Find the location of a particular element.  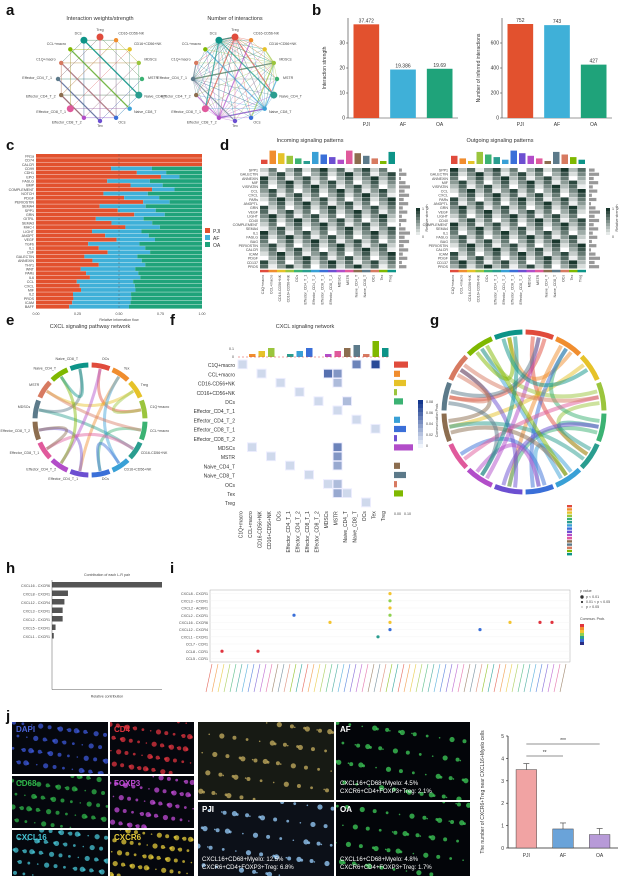

y-axis-title: Interaction strength is located at coordinates (325, 67).